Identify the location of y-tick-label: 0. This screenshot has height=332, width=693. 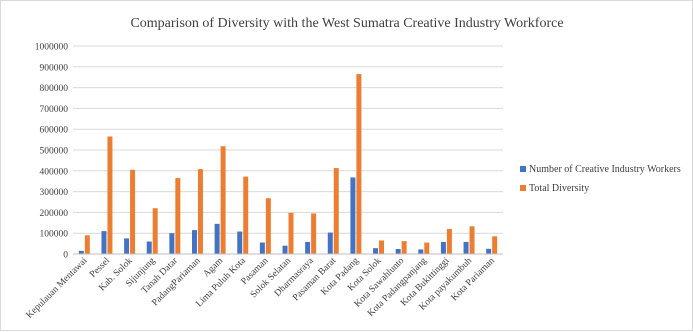
(65, 256).